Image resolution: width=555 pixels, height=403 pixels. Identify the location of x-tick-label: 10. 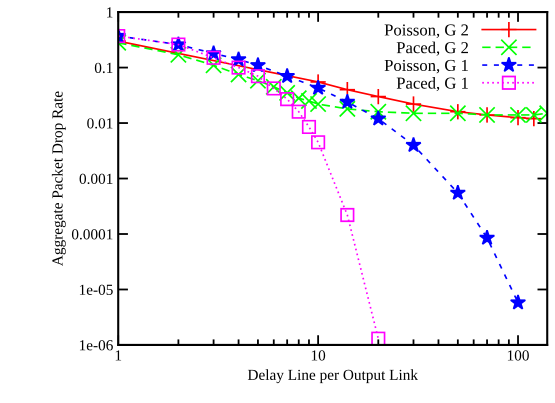
(319, 355).